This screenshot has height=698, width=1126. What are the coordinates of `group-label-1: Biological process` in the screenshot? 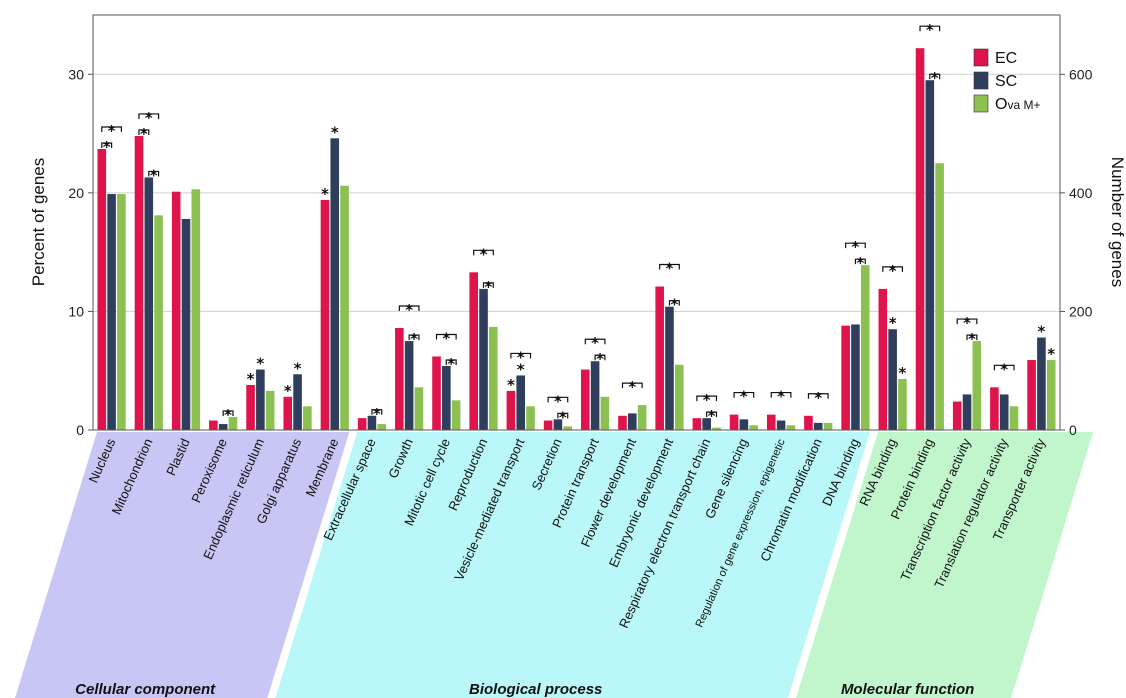 It's located at (535, 689).